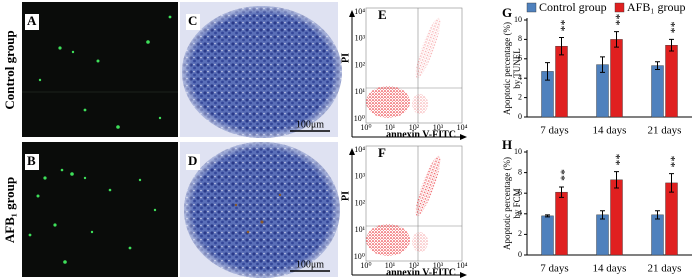 The image size is (700, 279). I want to click on row-label: Control group, so click(9, 69).